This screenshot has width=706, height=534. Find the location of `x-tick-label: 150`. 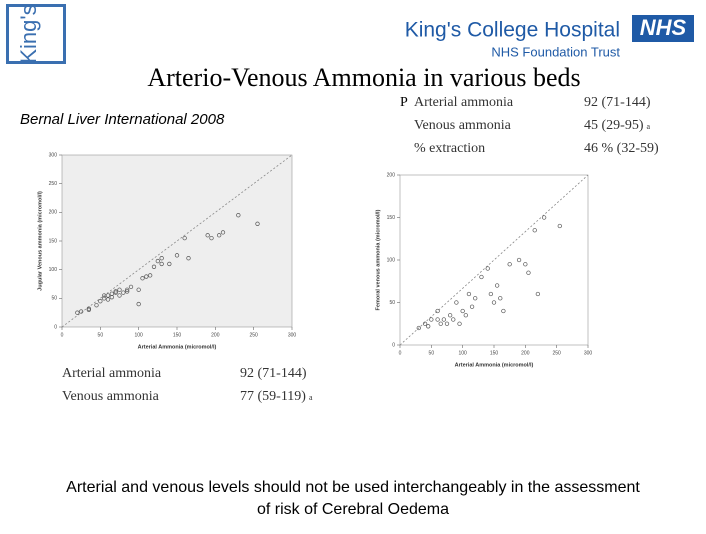

x-tick-label: 150 is located at coordinates (177, 335).